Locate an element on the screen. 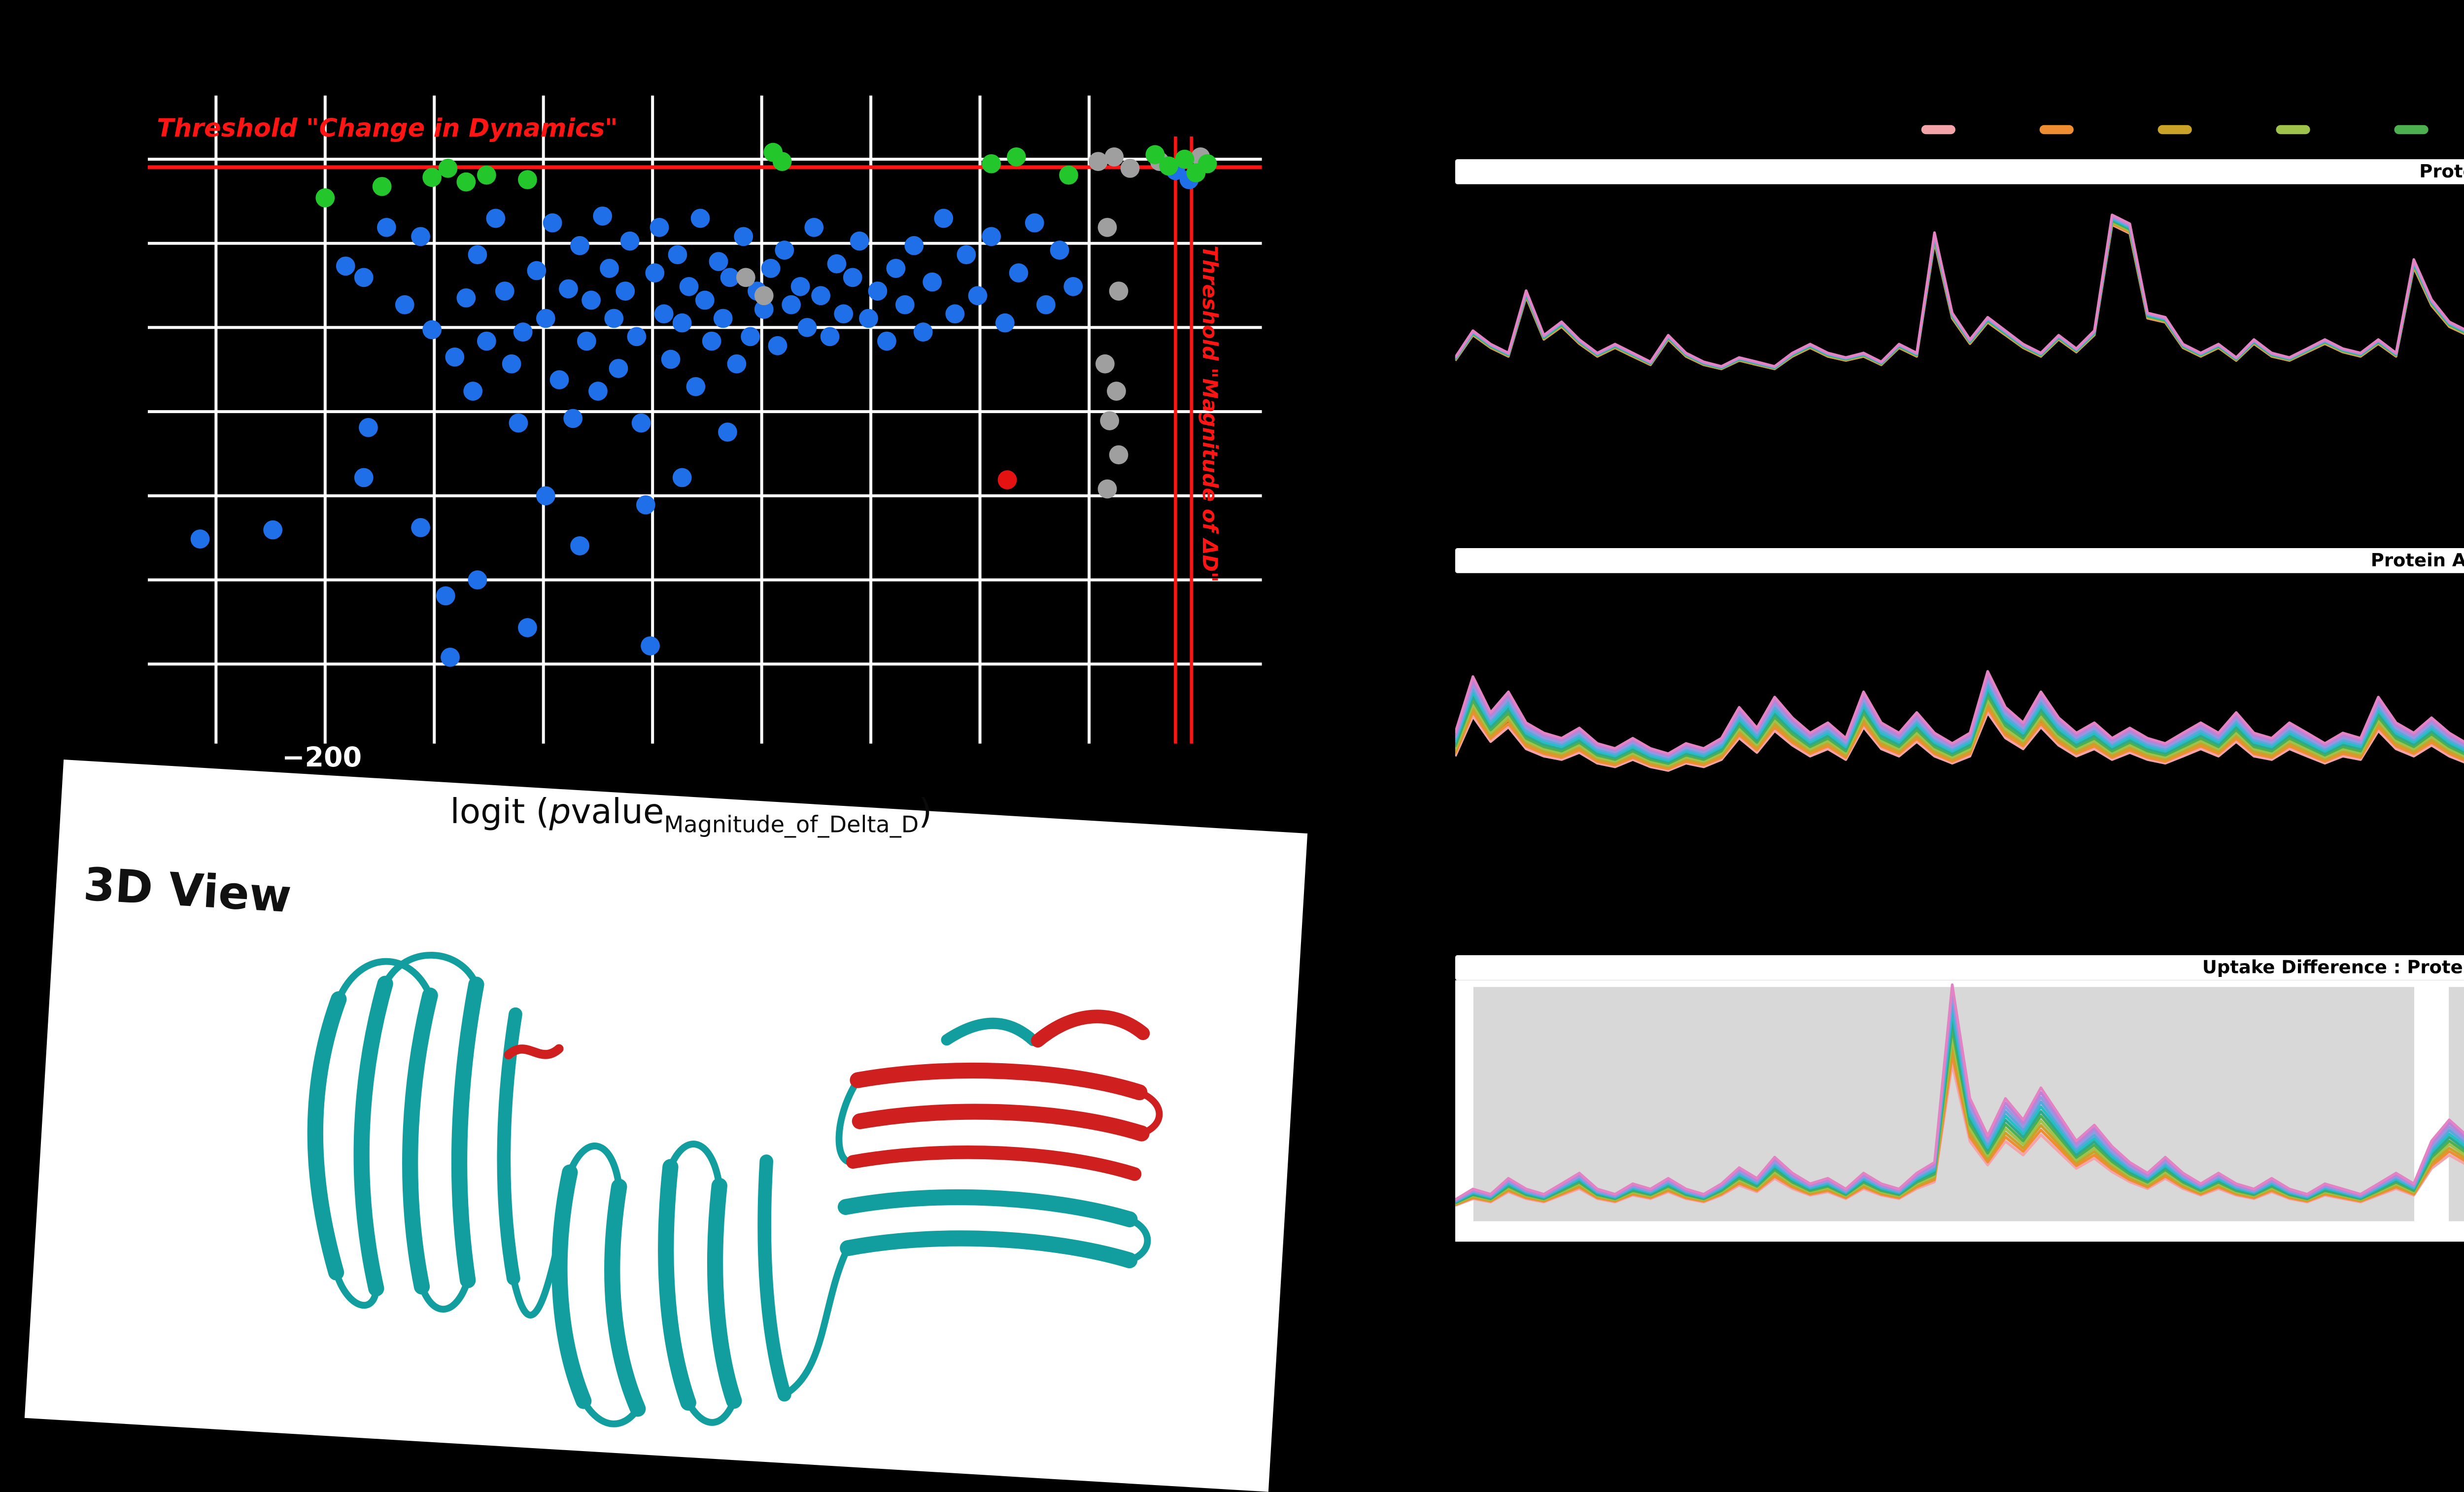 Image resolution: width=2464 pixels, height=1492 pixels. scatter-point-red is located at coordinates (1007, 480).